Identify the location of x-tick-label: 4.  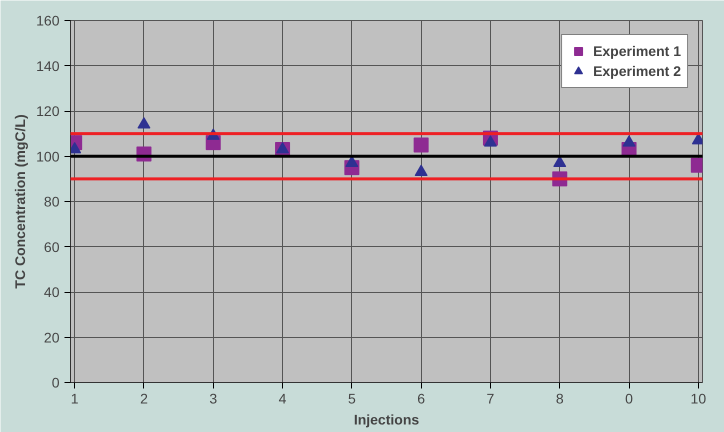
(282, 398).